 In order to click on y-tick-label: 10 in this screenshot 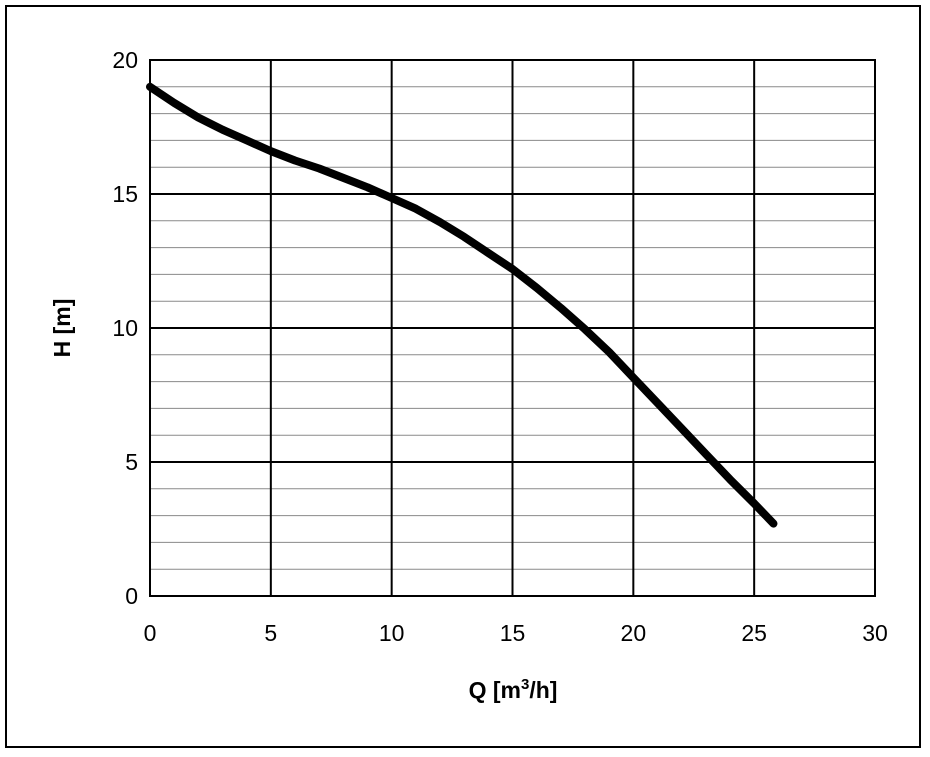, I will do `click(125, 328)`.